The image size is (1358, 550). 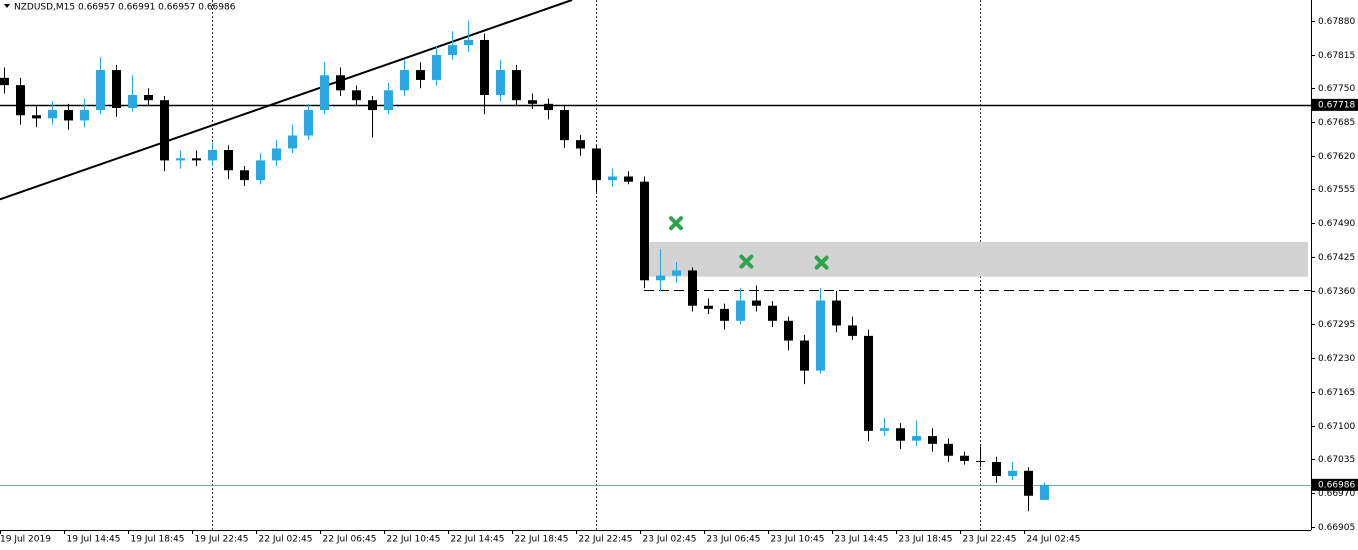 I want to click on y-tick-label: 0.67815, so click(x=1336, y=56).